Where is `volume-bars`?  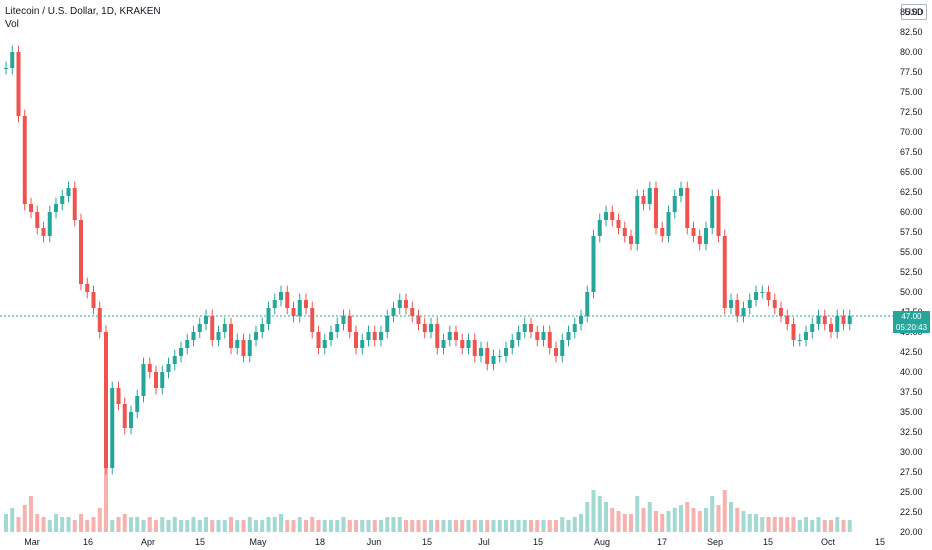
volume-bars is located at coordinates (428, 494).